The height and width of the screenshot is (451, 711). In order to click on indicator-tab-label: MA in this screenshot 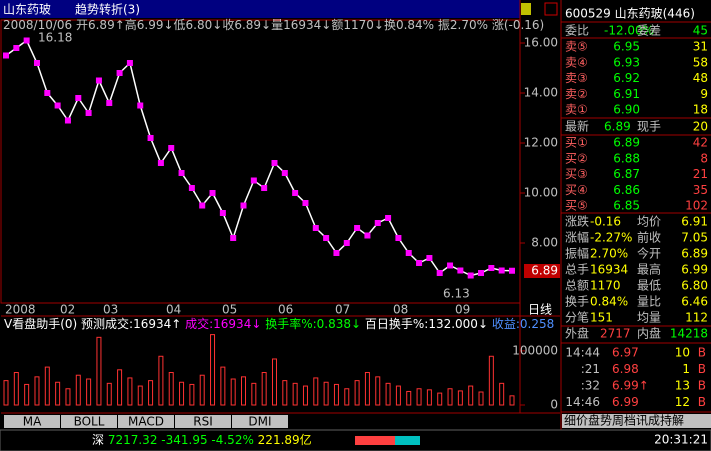, I will do `click(32, 422)`.